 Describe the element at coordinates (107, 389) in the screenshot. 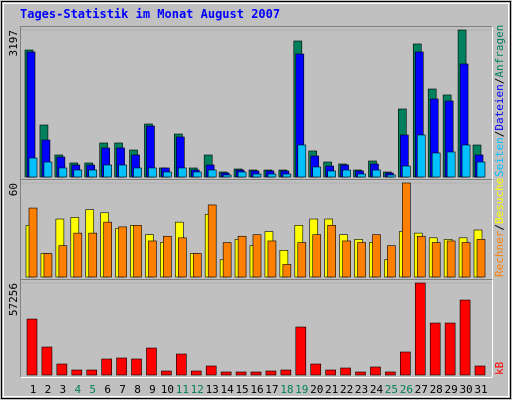

I see `x-tick-label: 6` at that location.